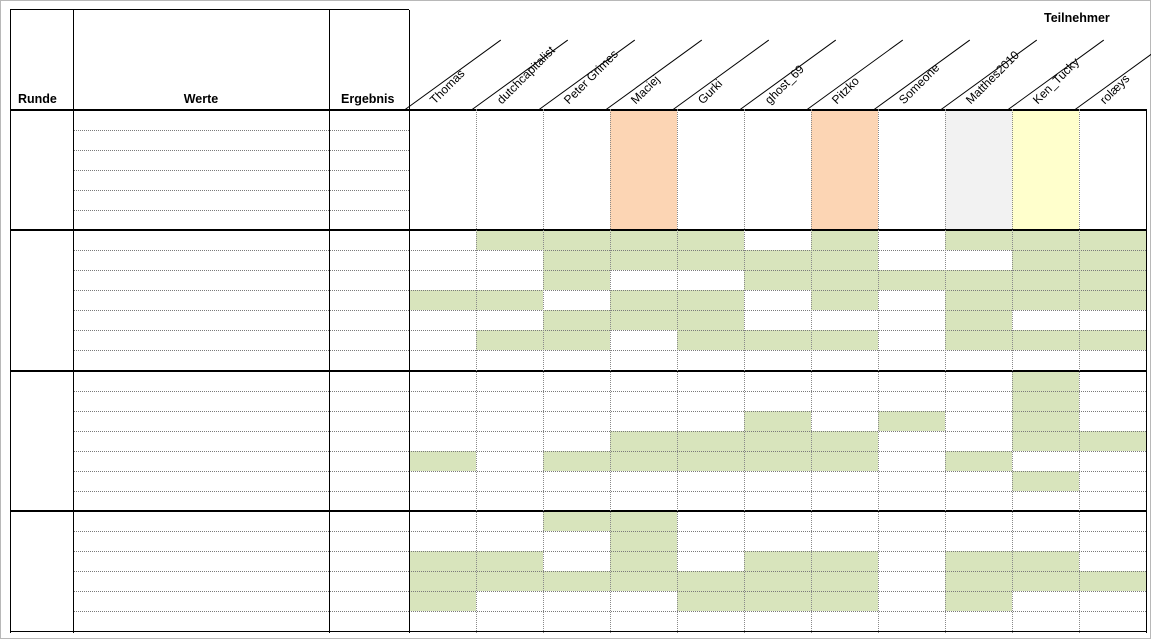  I want to click on participant-name: dutchcapitalist, so click(526, 75).